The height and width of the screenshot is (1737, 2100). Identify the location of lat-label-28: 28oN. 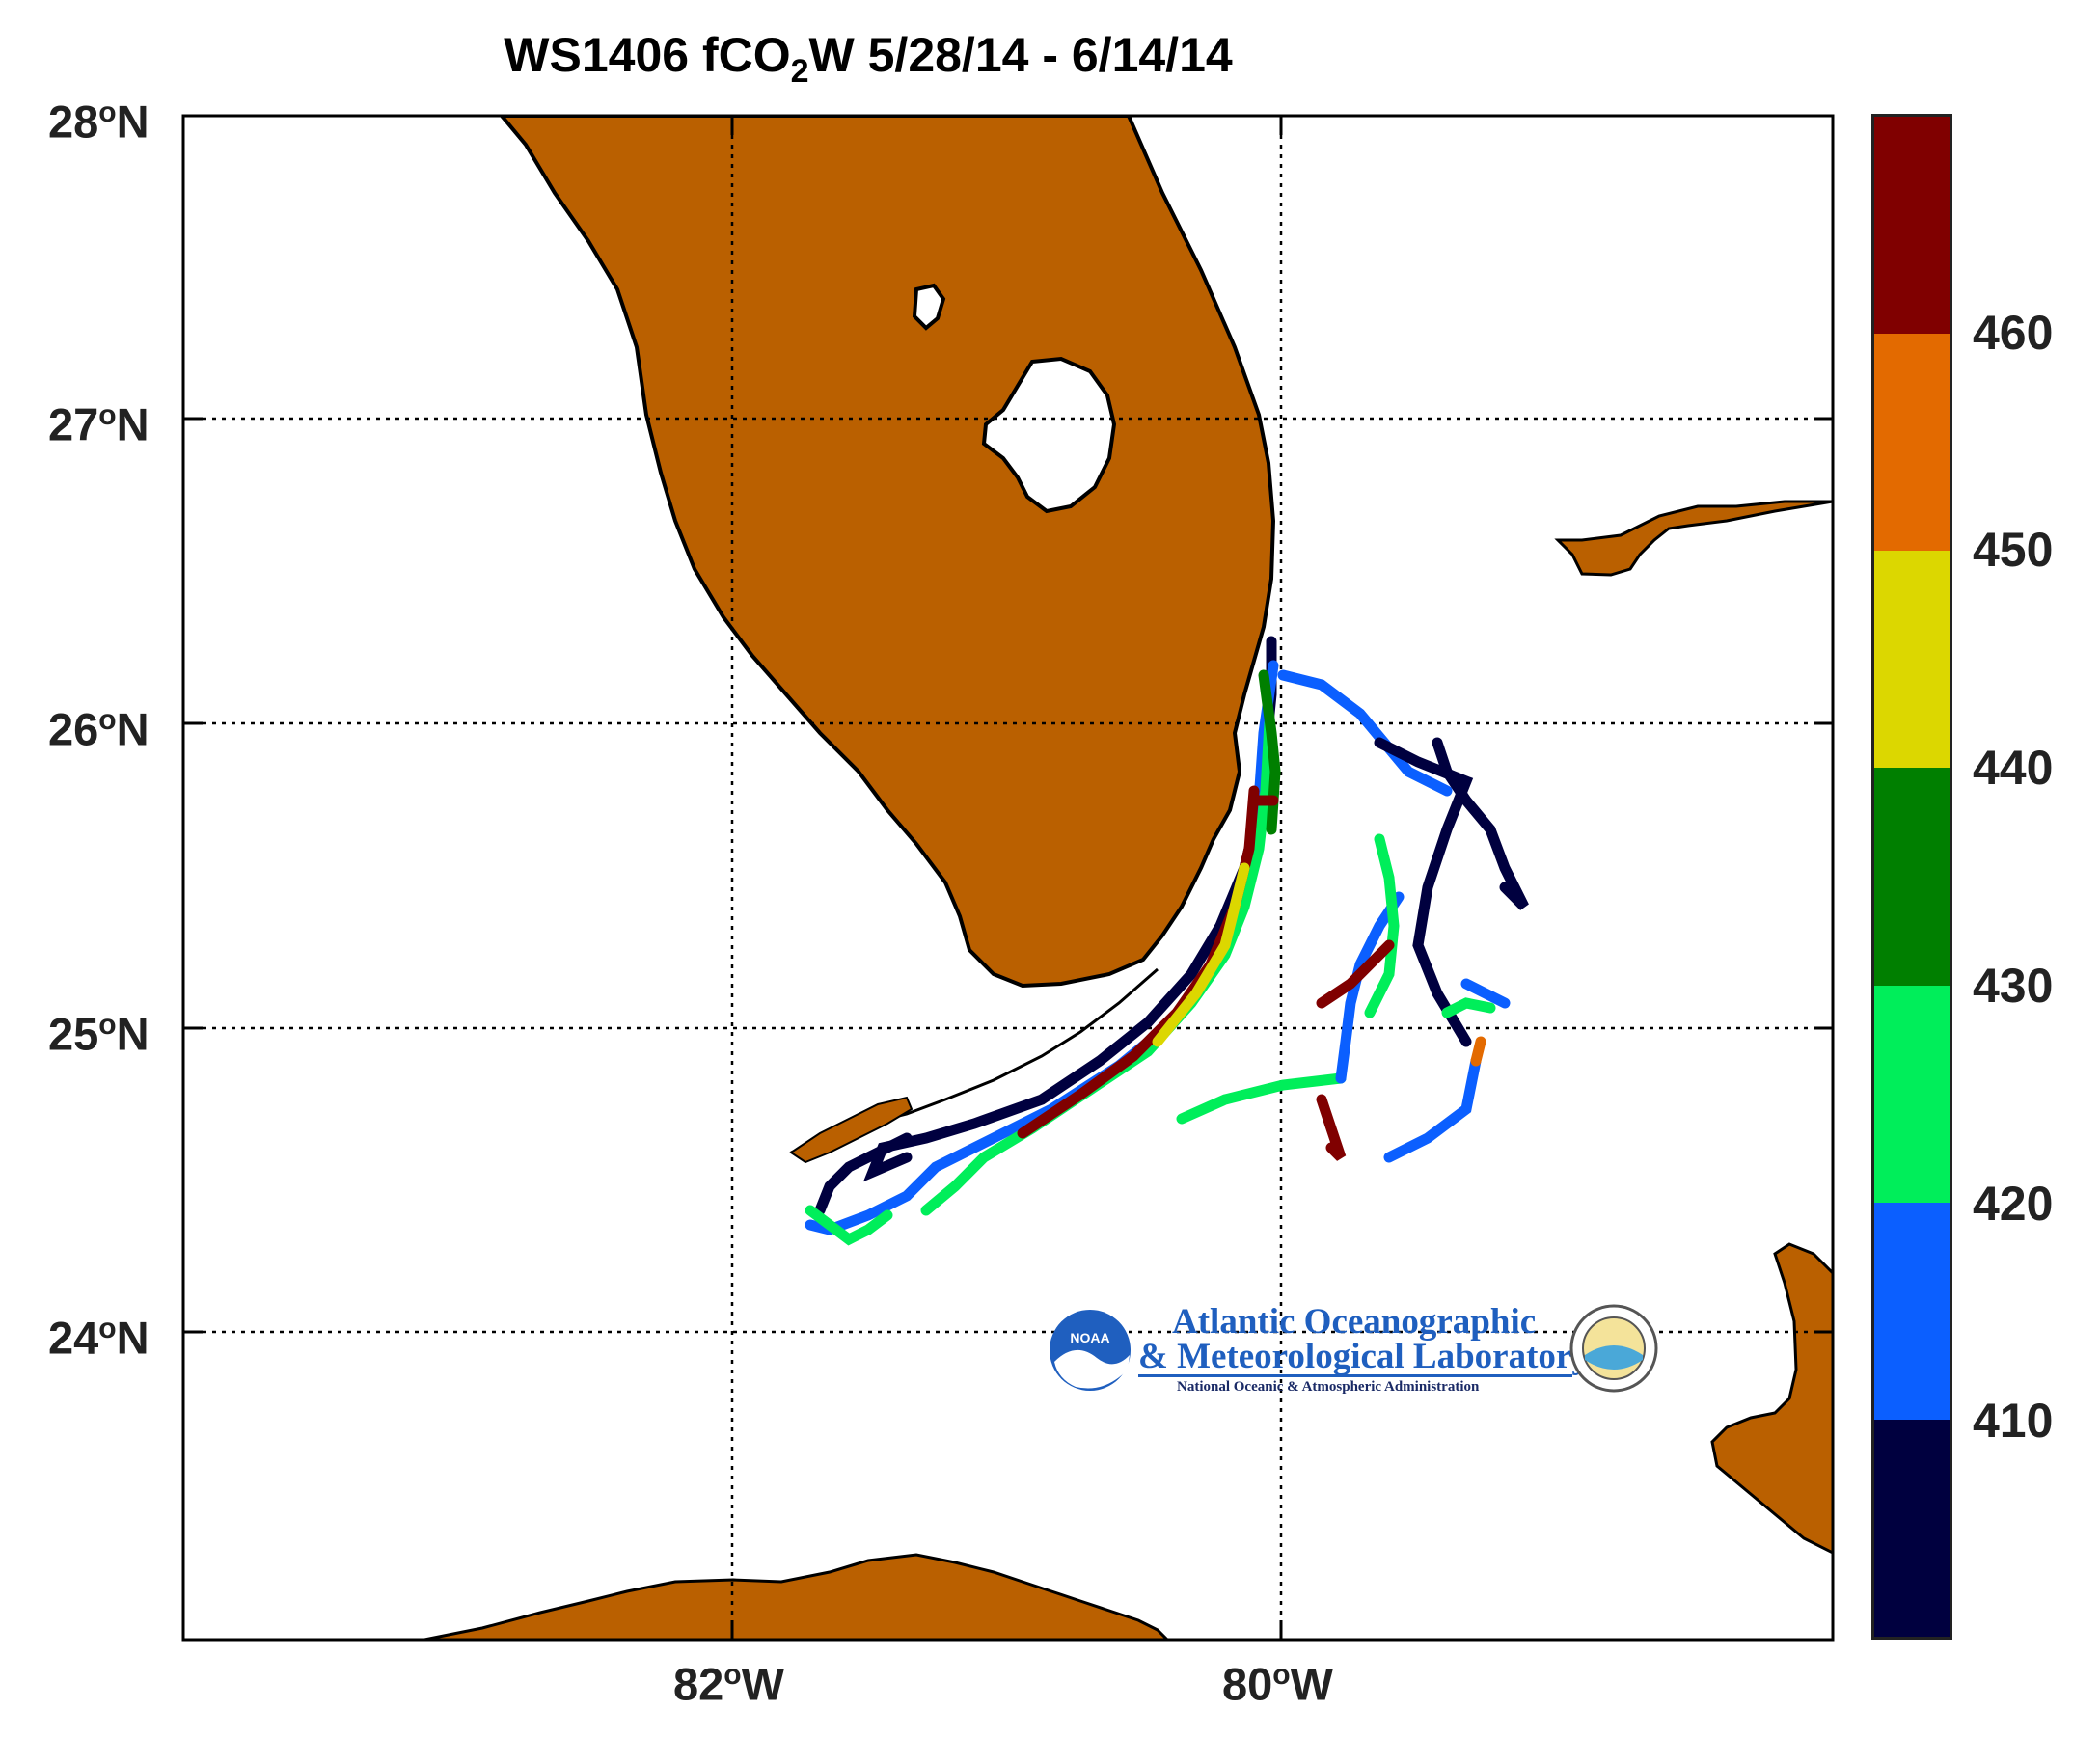
(99, 121).